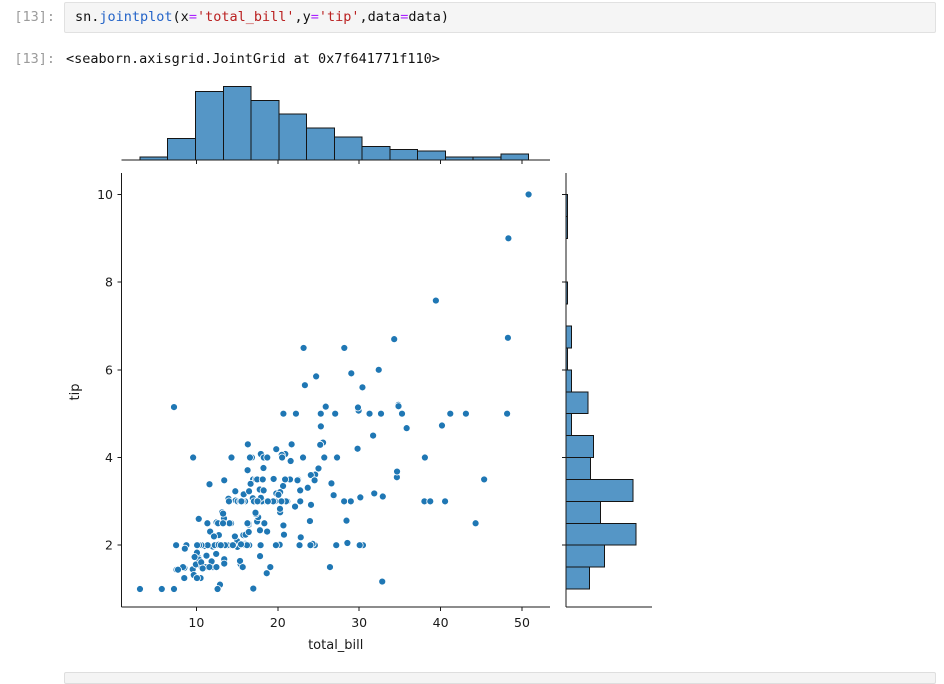  Describe the element at coordinates (109, 369) in the screenshot. I see `svg-text: 6` at that location.